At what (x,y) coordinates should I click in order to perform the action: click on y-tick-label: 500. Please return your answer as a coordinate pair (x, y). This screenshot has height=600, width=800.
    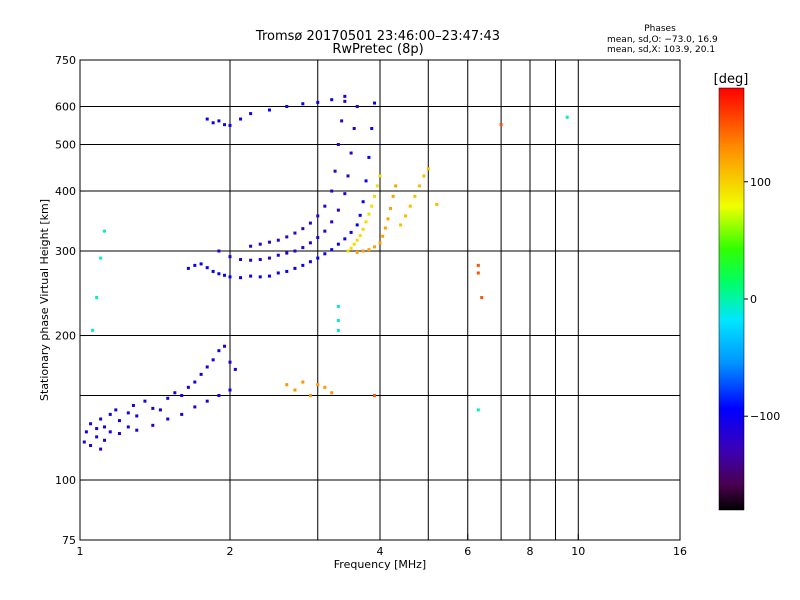
    Looking at the image, I should click on (65, 145).